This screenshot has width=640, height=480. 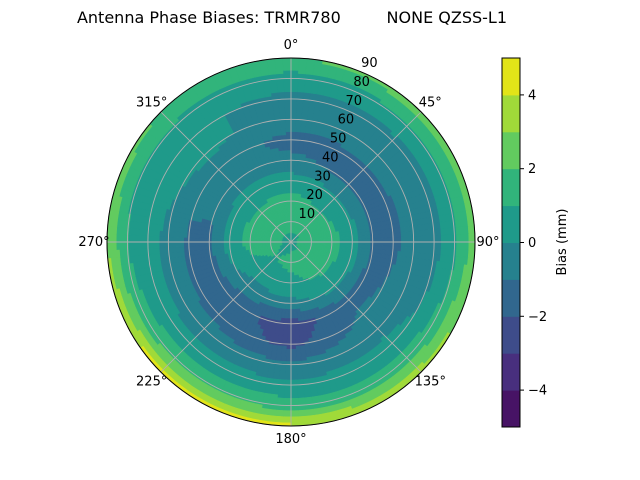 I want to click on radial-tick-label: 80, so click(x=361, y=82).